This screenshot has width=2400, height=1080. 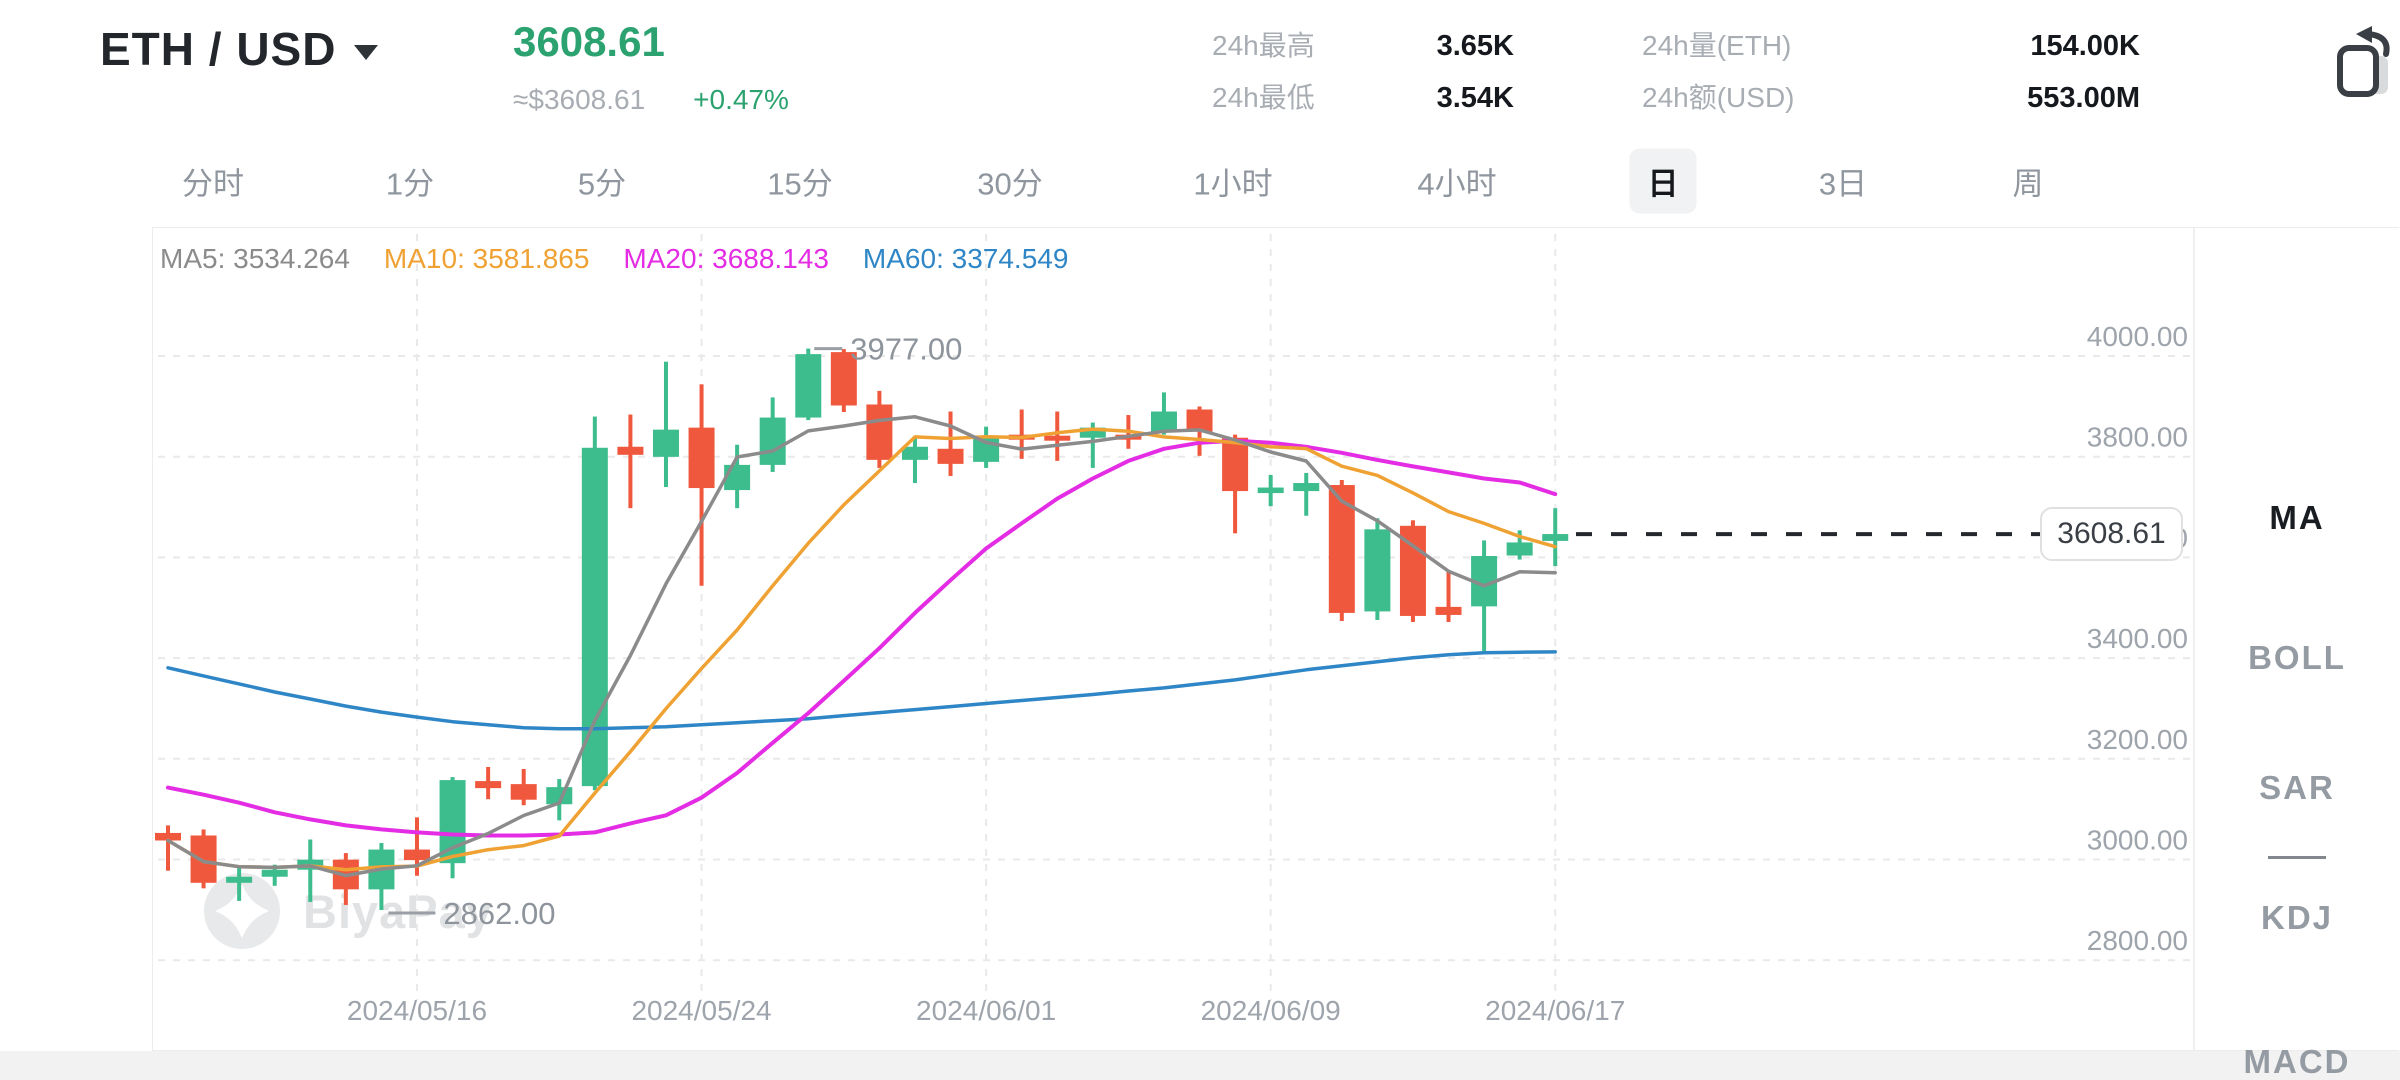 I want to click on current-price-tag: 3608.61, so click(x=2111, y=534).